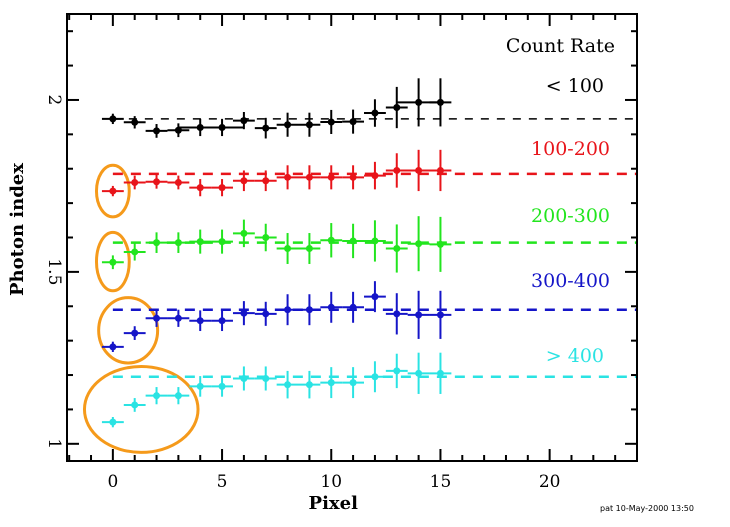  Describe the element at coordinates (575, 86) in the screenshot. I see `legend-entry: < 100` at that location.